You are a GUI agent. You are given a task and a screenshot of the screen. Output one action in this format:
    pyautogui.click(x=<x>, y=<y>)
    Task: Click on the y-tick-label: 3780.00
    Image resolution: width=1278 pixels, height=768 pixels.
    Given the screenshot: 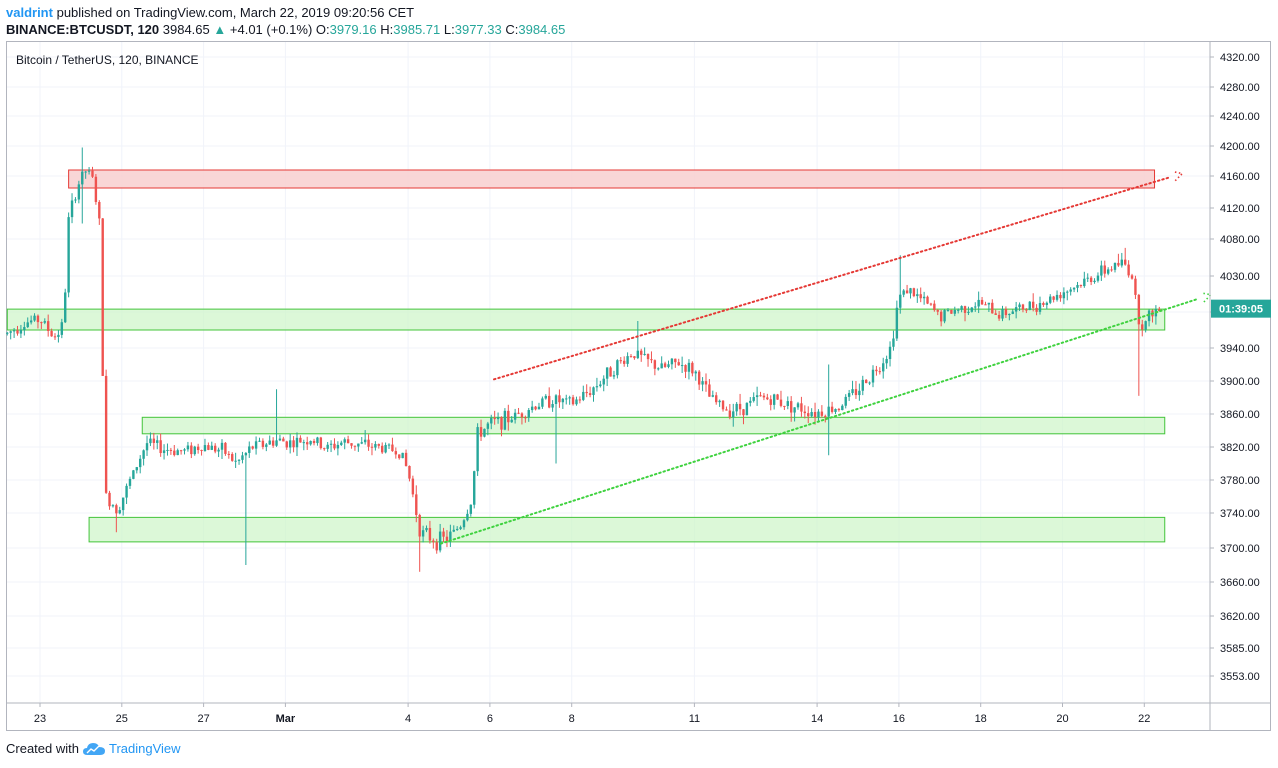 What is the action you would take?
    pyautogui.click(x=1240, y=481)
    